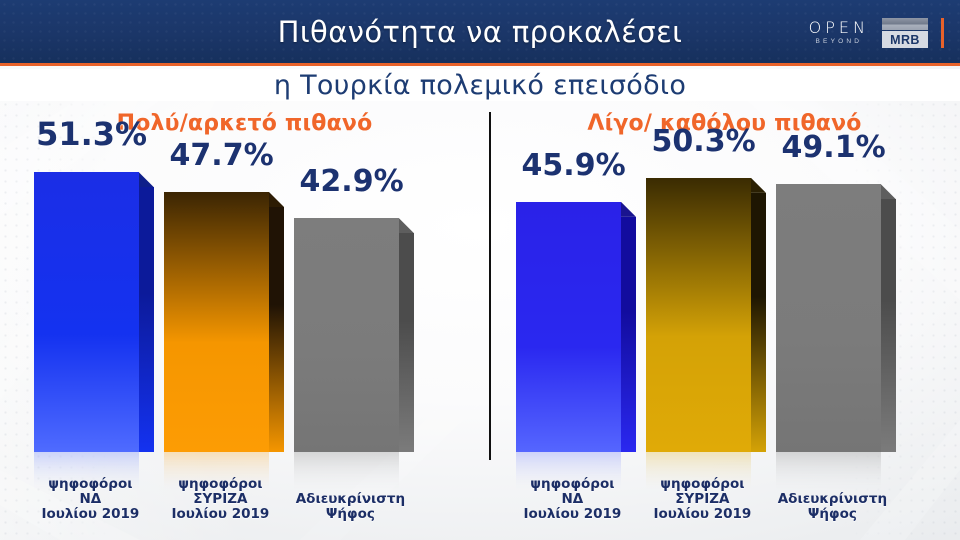 The width and height of the screenshot is (960, 540). I want to click on bar-value-label: 45.9%, so click(573, 165).